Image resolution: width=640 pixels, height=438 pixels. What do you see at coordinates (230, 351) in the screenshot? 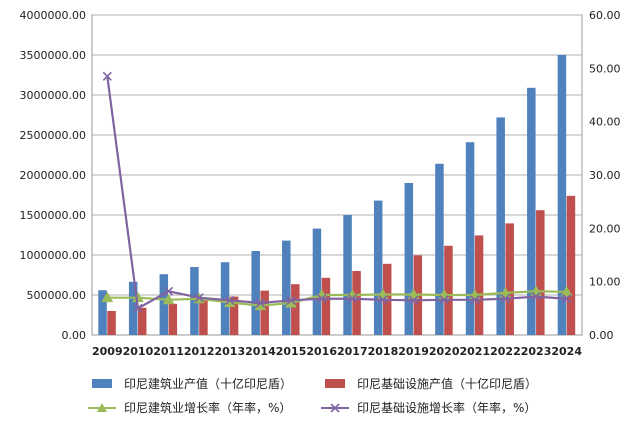
I see `x-tick-label: 2013` at bounding box center [230, 351].